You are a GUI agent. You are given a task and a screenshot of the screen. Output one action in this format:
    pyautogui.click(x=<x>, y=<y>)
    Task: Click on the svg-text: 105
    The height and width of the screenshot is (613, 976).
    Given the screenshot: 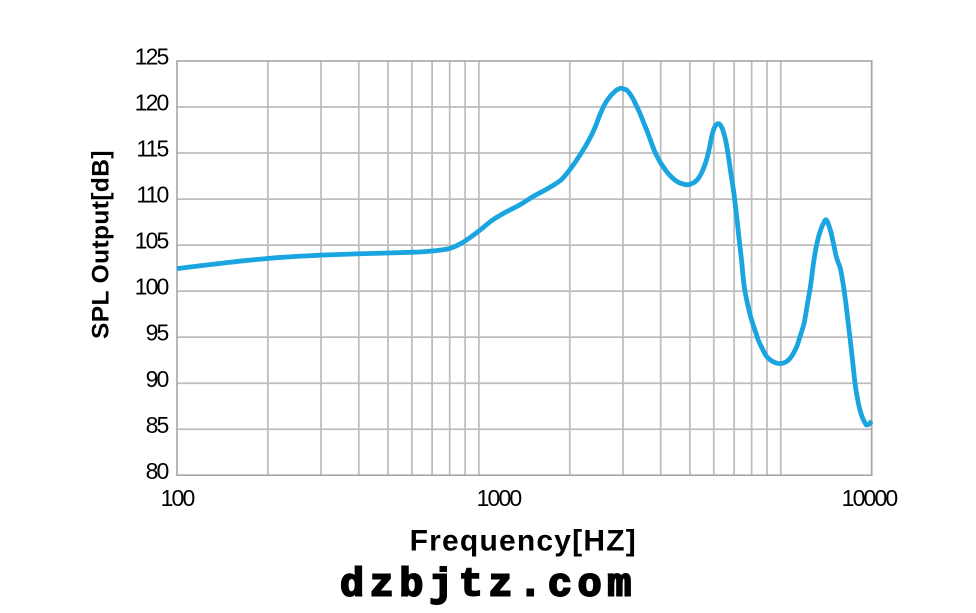 What is the action you would take?
    pyautogui.click(x=152, y=241)
    